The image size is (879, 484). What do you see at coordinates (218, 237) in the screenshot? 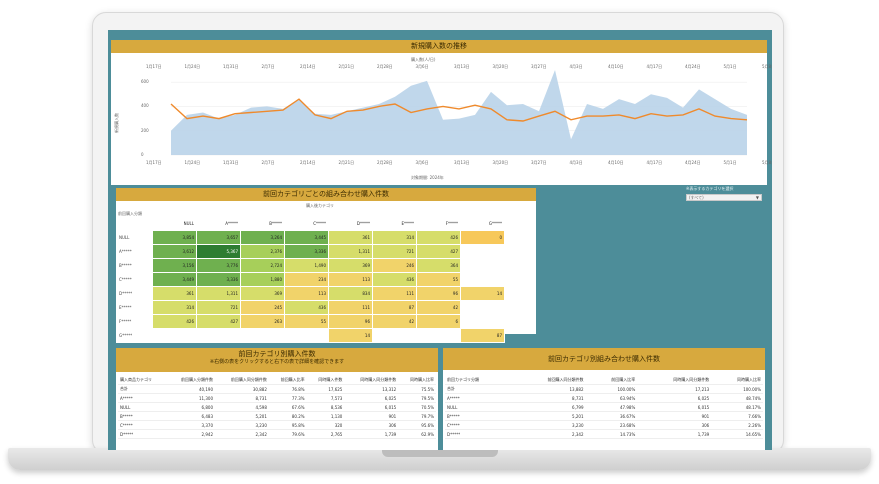
I see `heatmap-cell: 3,657` at bounding box center [218, 237].